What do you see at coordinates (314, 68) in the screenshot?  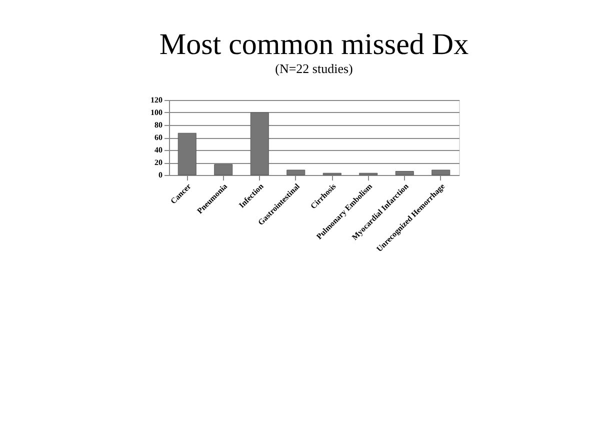 I see `chart-subtitle: (N=22 studies)` at bounding box center [314, 68].